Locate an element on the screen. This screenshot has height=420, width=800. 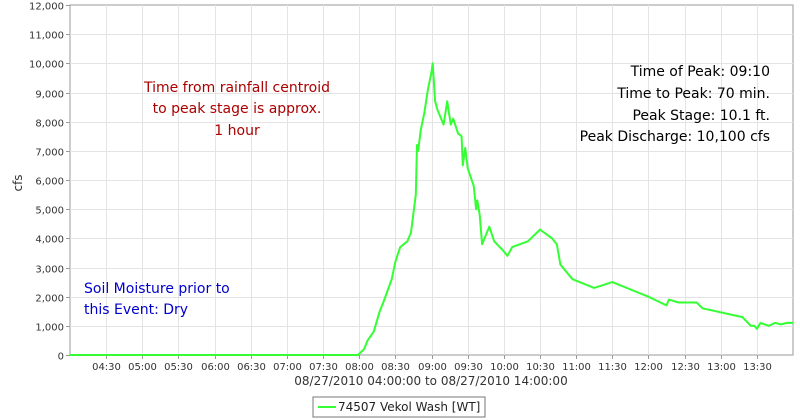
annotation-time-to-peak: Time to Peak: 70 min. is located at coordinates (693, 94).